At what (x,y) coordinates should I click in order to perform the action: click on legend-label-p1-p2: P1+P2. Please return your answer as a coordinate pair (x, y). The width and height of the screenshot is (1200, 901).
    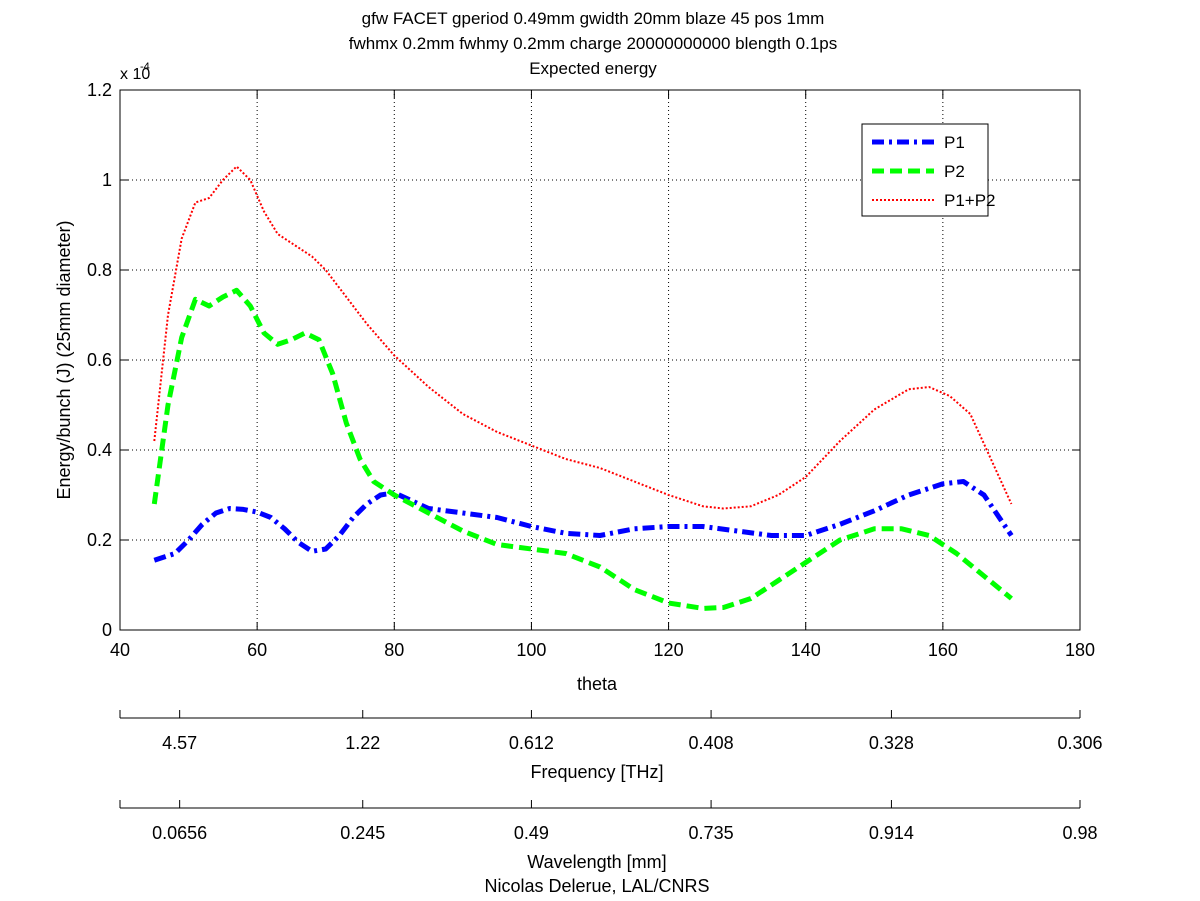
    Looking at the image, I should click on (970, 200).